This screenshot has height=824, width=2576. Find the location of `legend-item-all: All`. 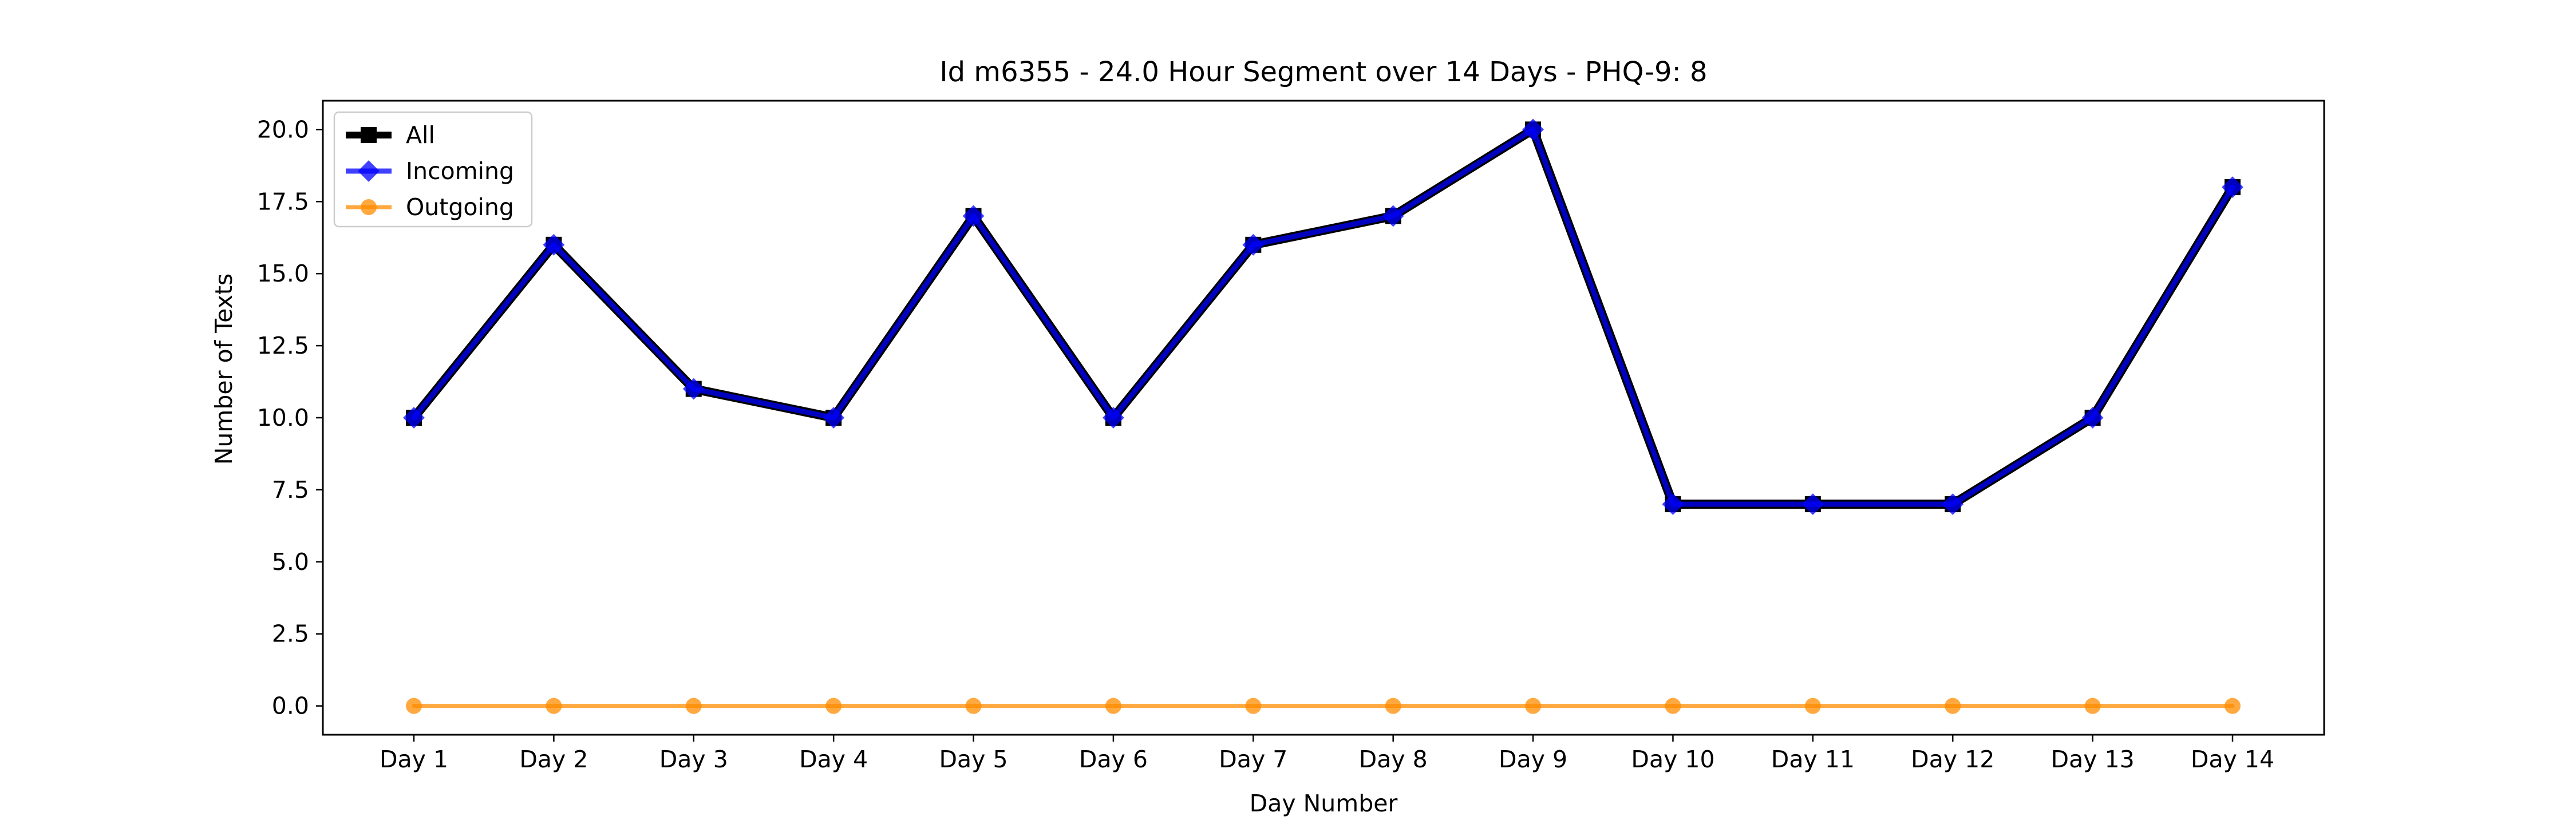

legend-item-all: All is located at coordinates (390, 135).